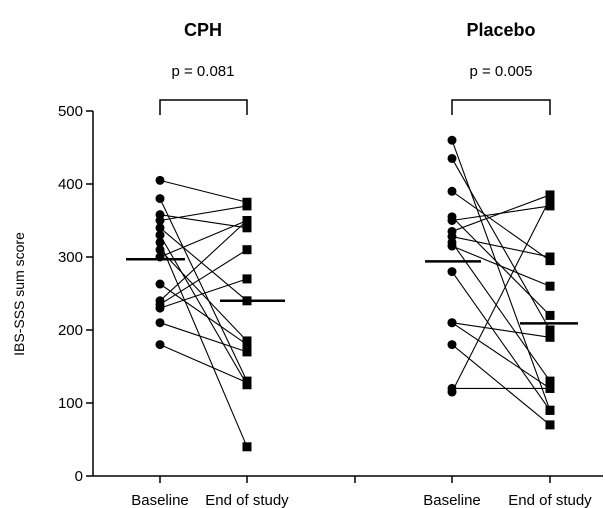 The image size is (605, 508). What do you see at coordinates (70, 330) in the screenshot?
I see `y-tick-label: 200` at bounding box center [70, 330].